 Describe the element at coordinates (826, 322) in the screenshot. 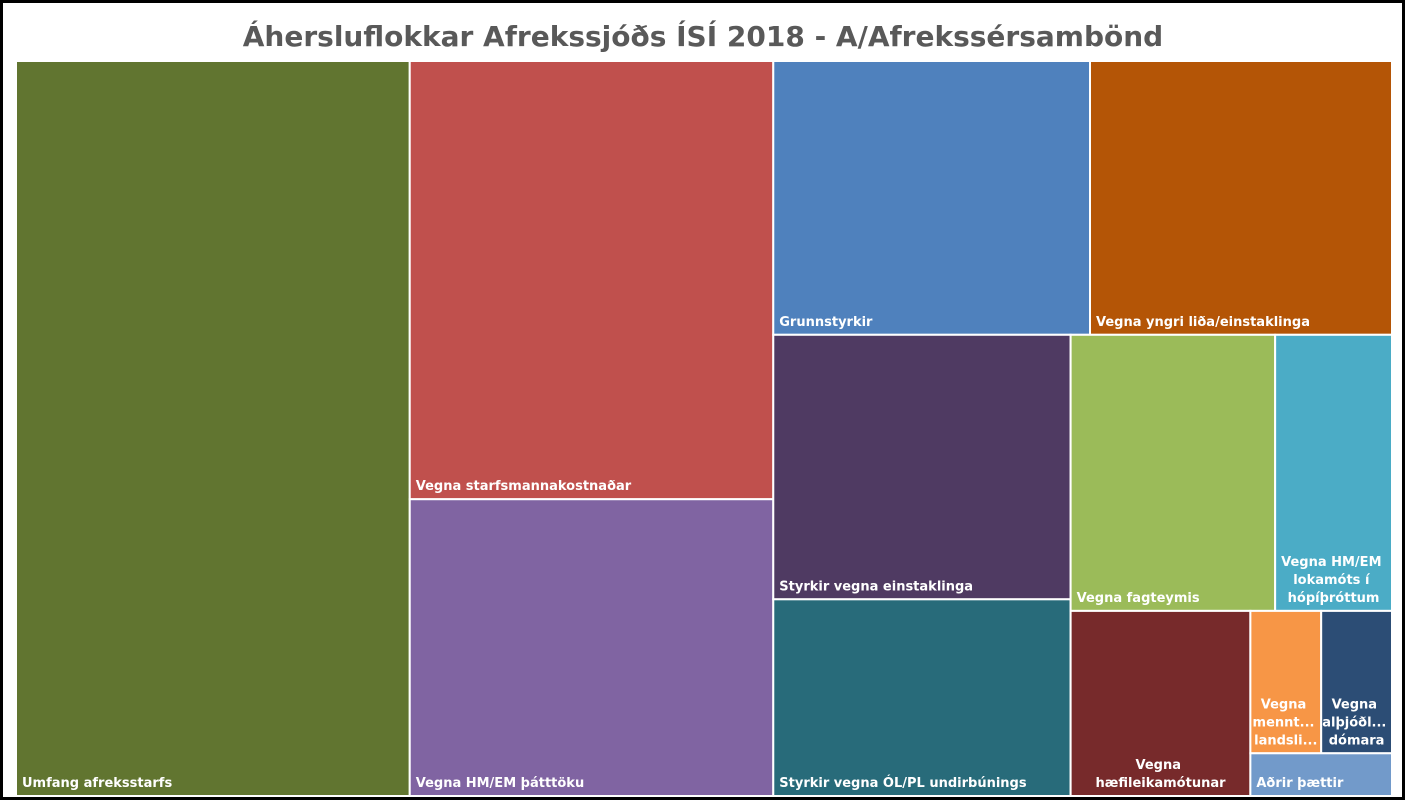

I see `tile-label: Grunnstyrkir` at that location.